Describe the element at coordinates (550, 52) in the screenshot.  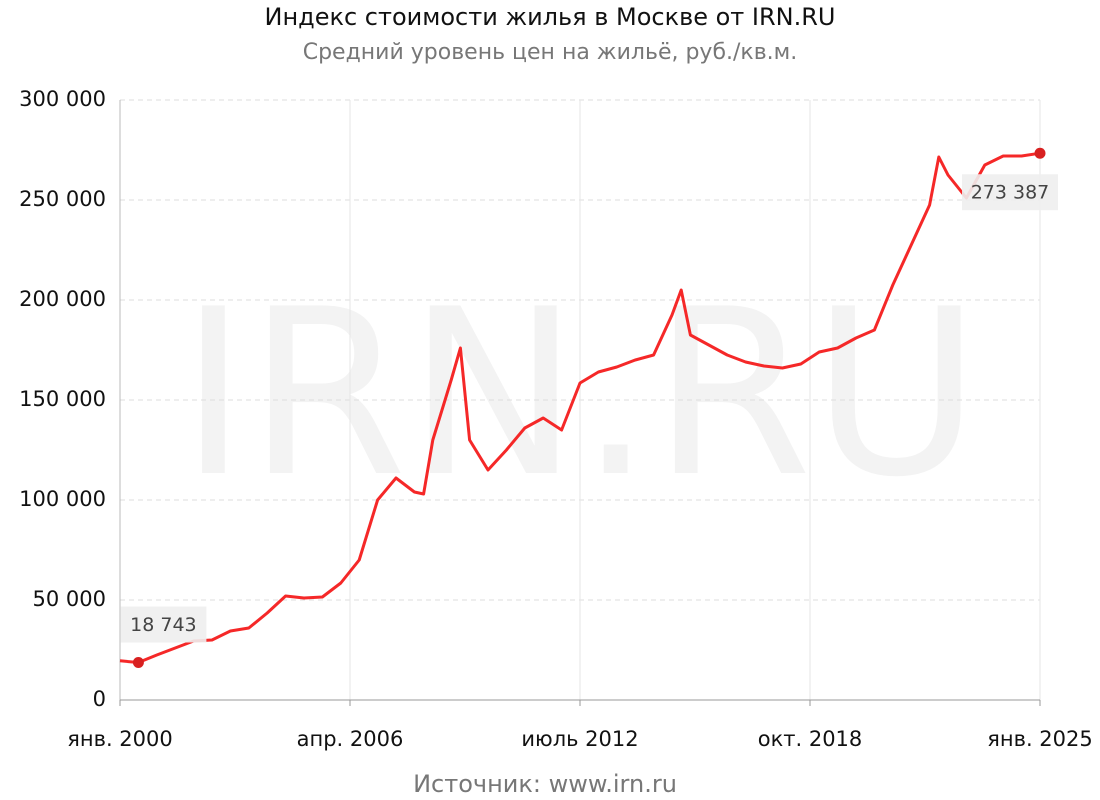
I see `chart-subtitle: Средний уровень цен на жильё, руб./кв.м.` at that location.